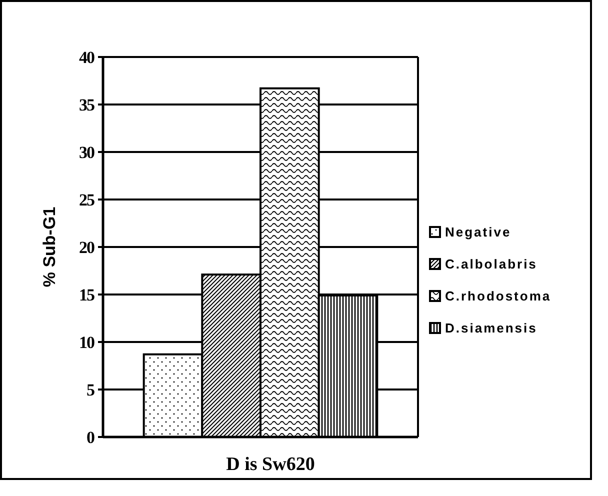 Image resolution: width=608 pixels, height=496 pixels. What do you see at coordinates (49, 247) in the screenshot?
I see `y-axis-title: % Sub-G1` at bounding box center [49, 247].